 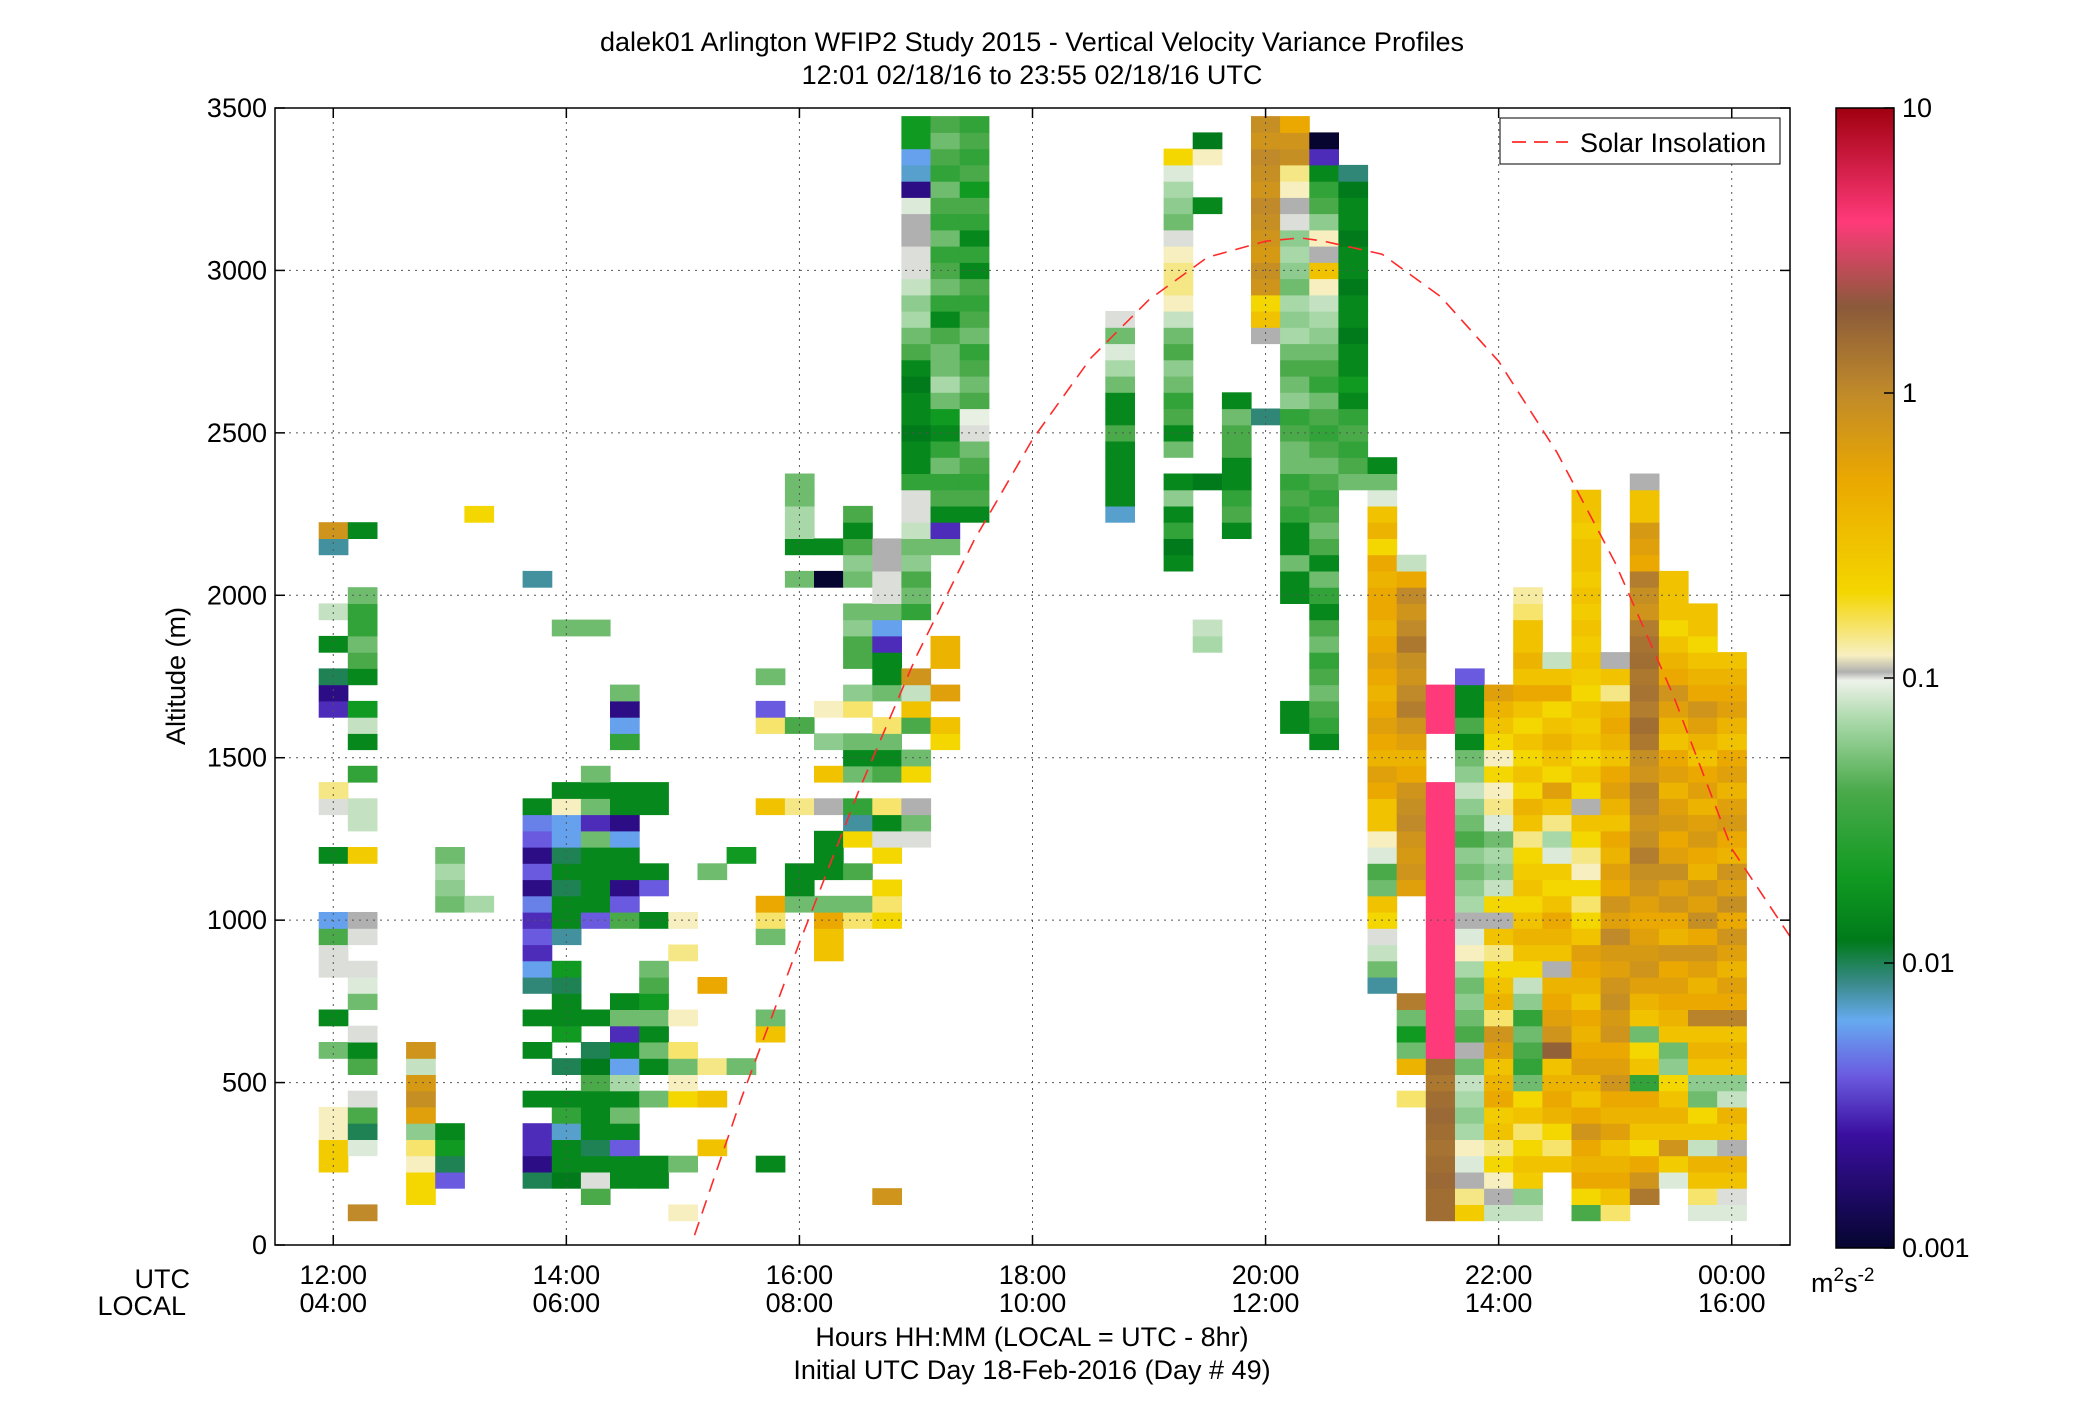 What do you see at coordinates (1033, 1275) in the screenshot?
I see `x-tick-label-utc: 18:00` at bounding box center [1033, 1275].